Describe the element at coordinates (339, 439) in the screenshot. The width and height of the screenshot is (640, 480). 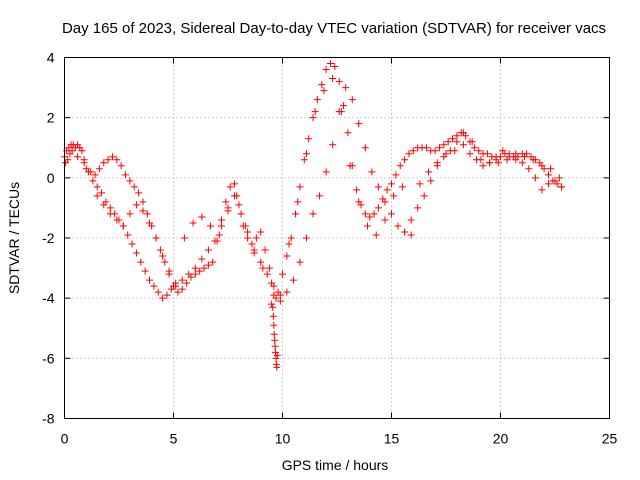
I see `x-tick-labels: 0 5 10 15 20 25` at that location.